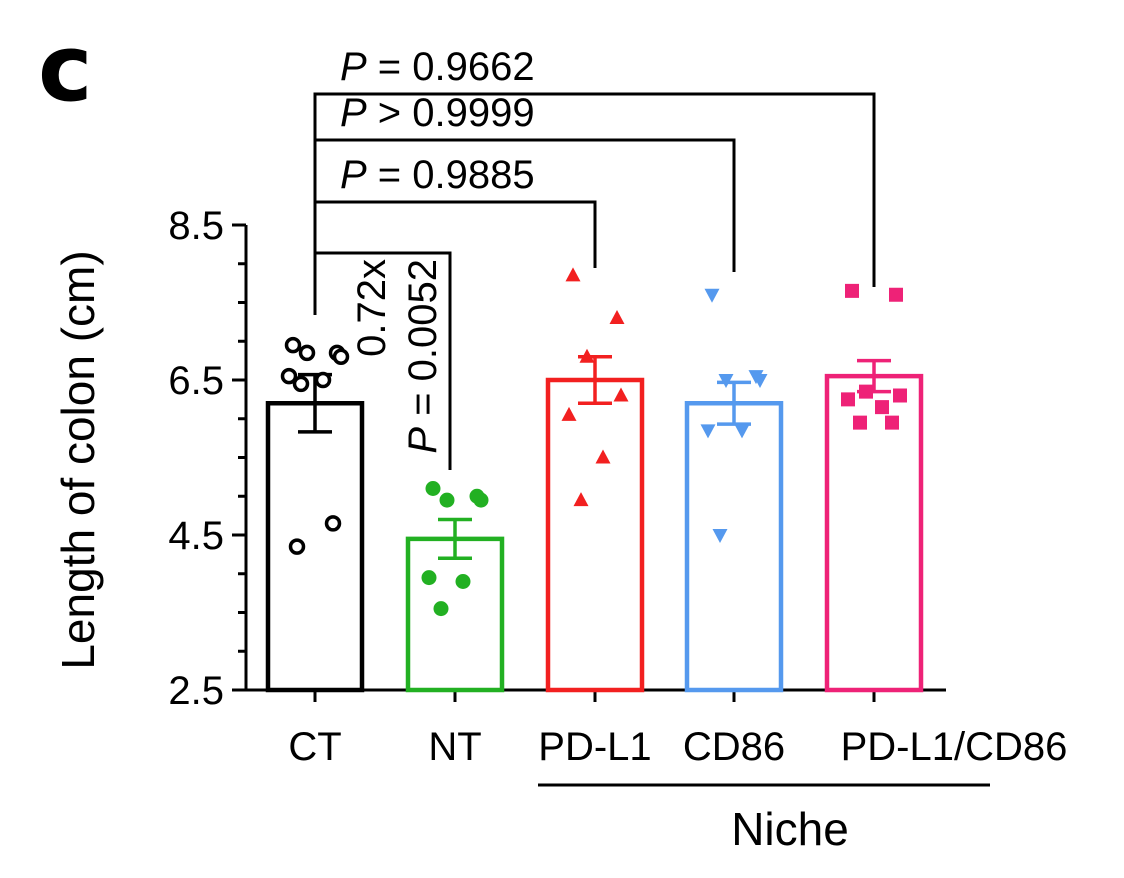 The width and height of the screenshot is (1124, 878). What do you see at coordinates (437, 67) in the screenshot?
I see `p-value-label: P = 0.9662` at bounding box center [437, 67].